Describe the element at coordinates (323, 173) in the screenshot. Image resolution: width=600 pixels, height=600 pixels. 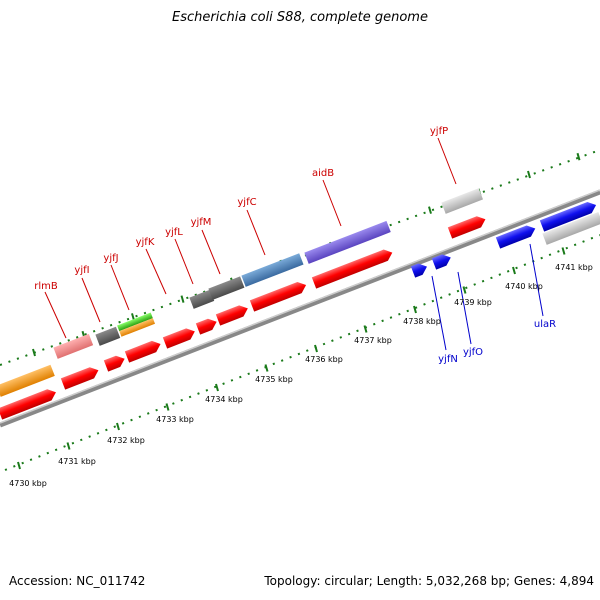
I see `gene-label-aidB: aidB` at that location.